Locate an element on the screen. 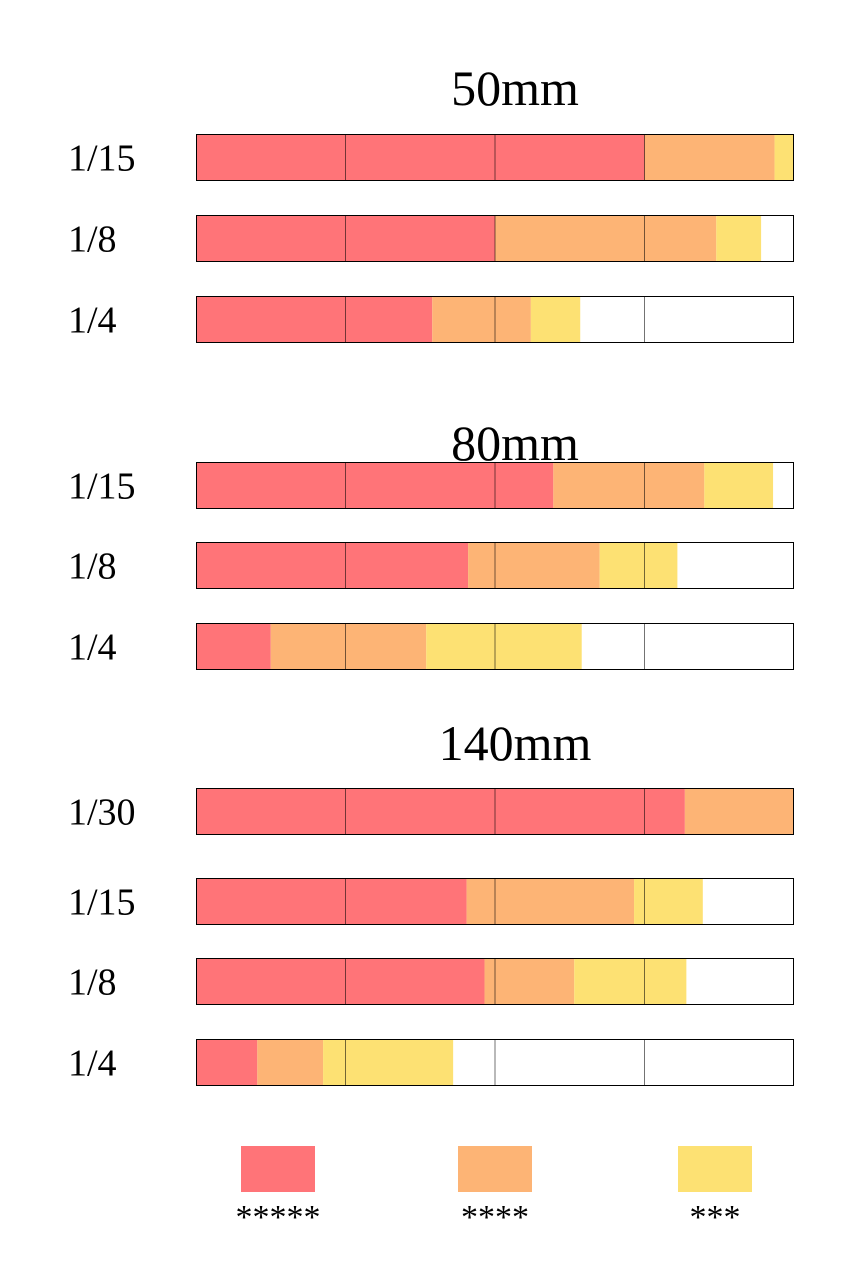 The height and width of the screenshot is (1280, 860). legend-label: **** is located at coordinates (495, 1217).